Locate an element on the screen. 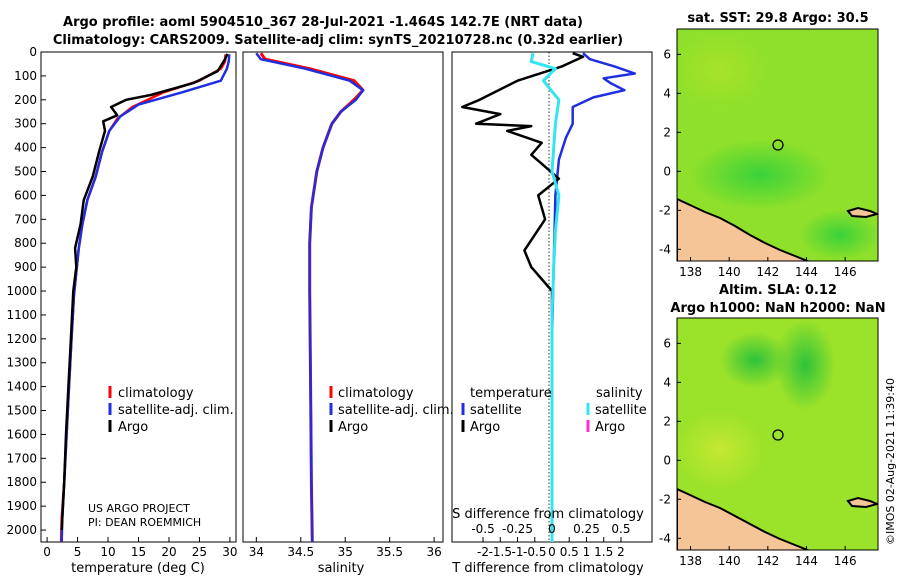 The width and height of the screenshot is (900, 580). salinity-xlabel: salinity is located at coordinates (341, 568).